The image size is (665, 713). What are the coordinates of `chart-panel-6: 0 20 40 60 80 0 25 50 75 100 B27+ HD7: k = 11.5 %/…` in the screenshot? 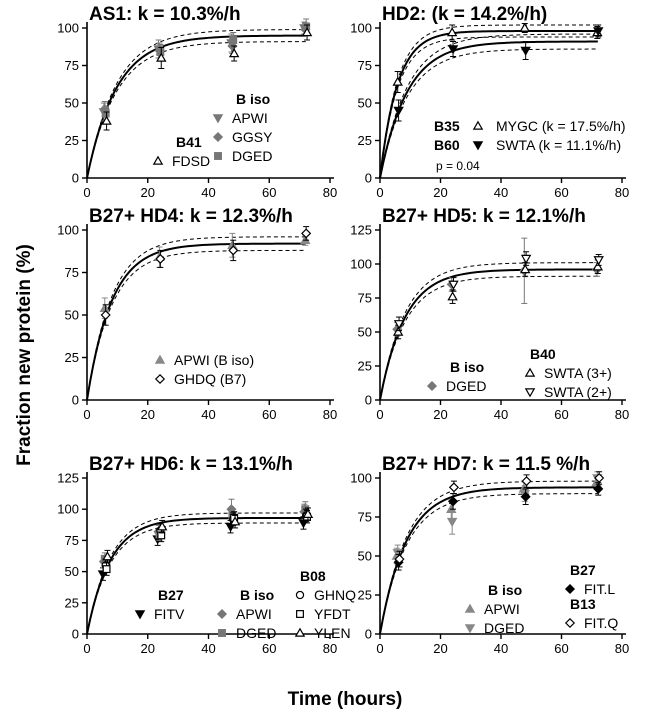 It's located at (489, 555).